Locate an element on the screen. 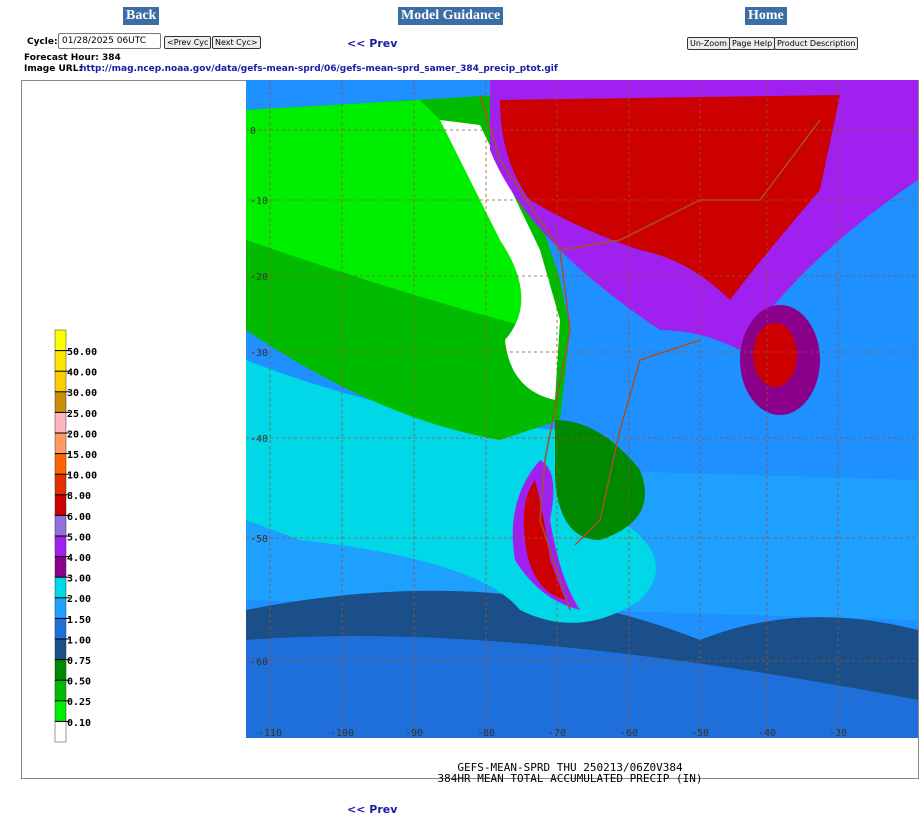 The height and width of the screenshot is (820, 919). lat-label: -60 is located at coordinates (259, 662).